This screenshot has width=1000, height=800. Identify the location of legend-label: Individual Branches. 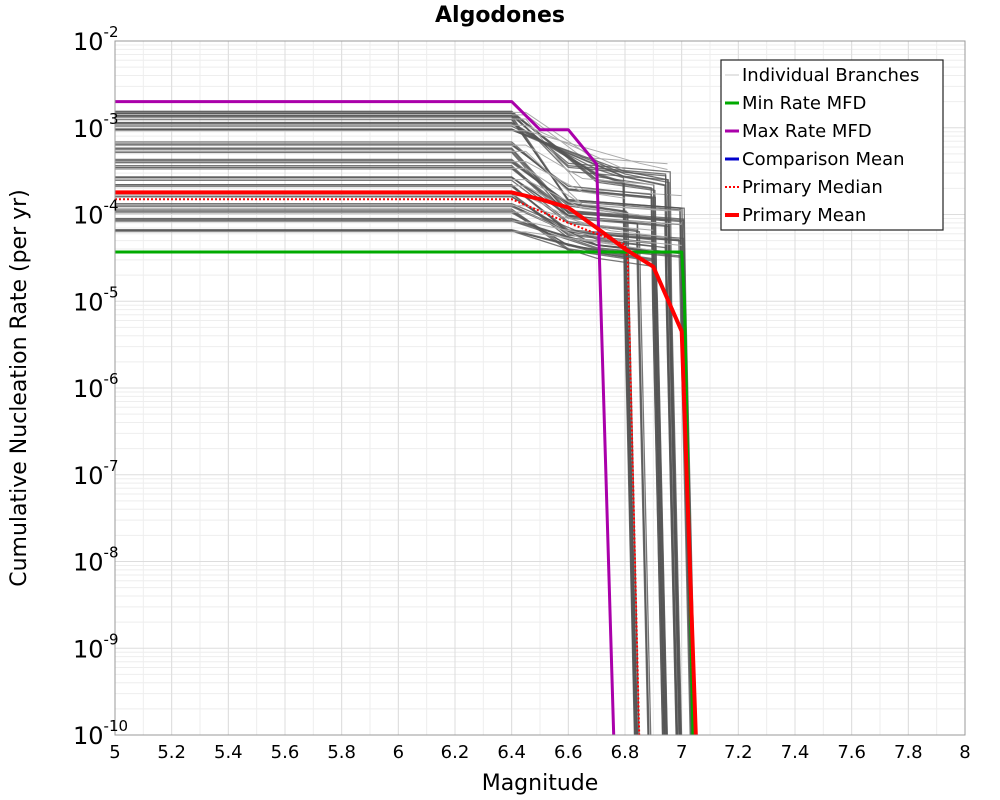
(830, 75).